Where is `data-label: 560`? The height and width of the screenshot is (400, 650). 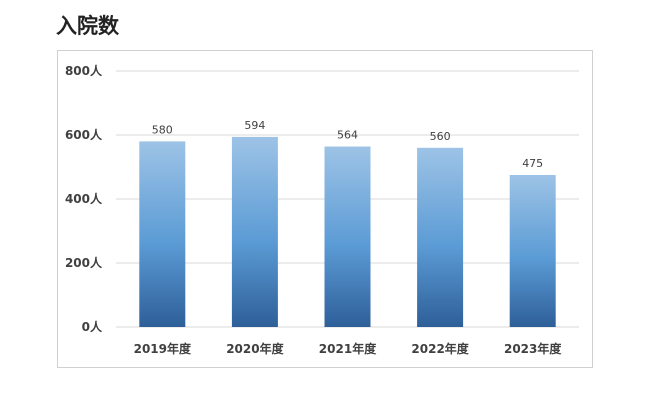 data-label: 560 is located at coordinates (440, 136).